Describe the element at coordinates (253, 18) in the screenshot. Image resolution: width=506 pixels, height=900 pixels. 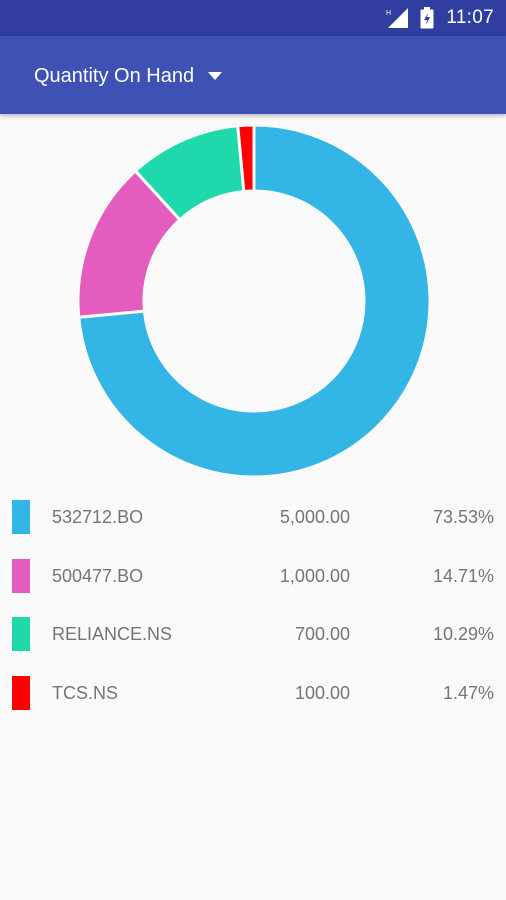
I see `status-bar: H 11:07` at that location.